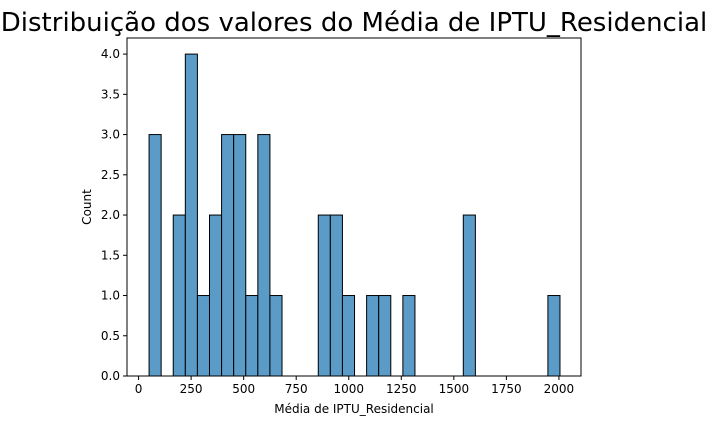  Describe the element at coordinates (110, 135) in the screenshot. I see `y-tick-label-6: 3.0` at that location.